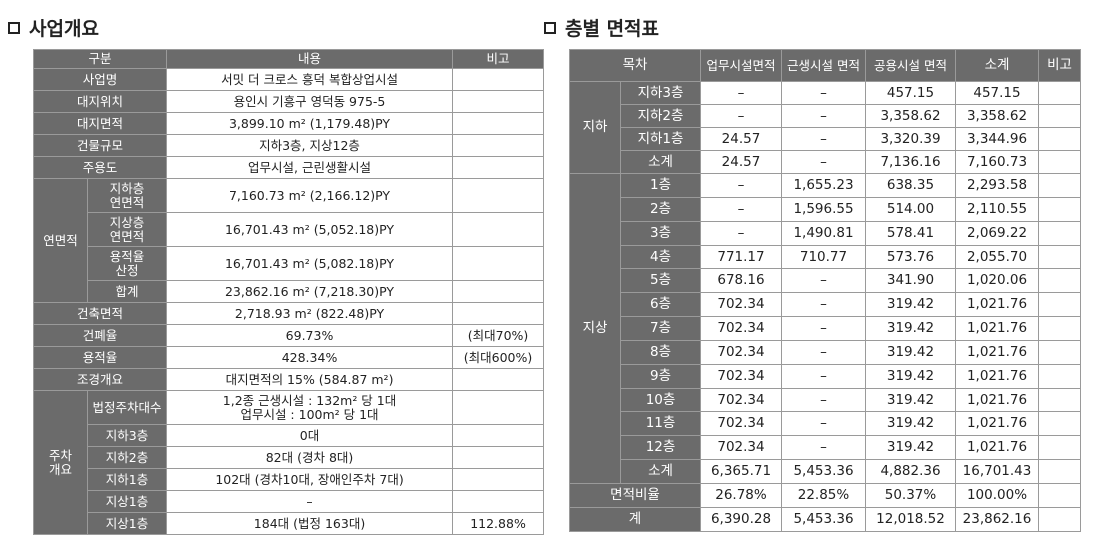 The image size is (1100, 536). I want to click on table-row: 지하2층 82대 (경차 8대), so click(289, 457).